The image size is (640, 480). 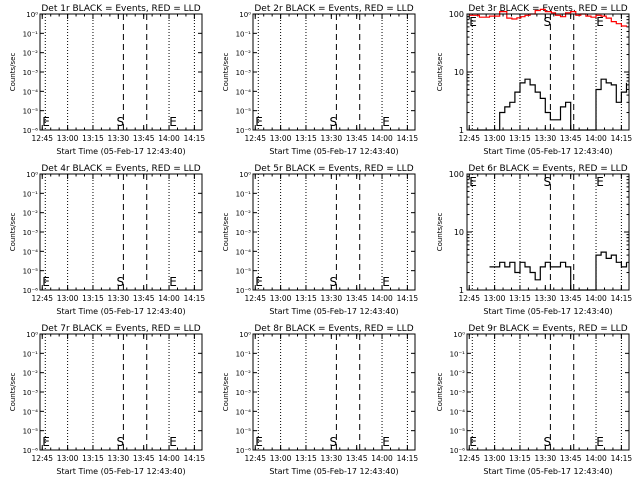 I want to click on chart-title: Det 3r BLACK = Events, RED = LLD, so click(x=547, y=9).